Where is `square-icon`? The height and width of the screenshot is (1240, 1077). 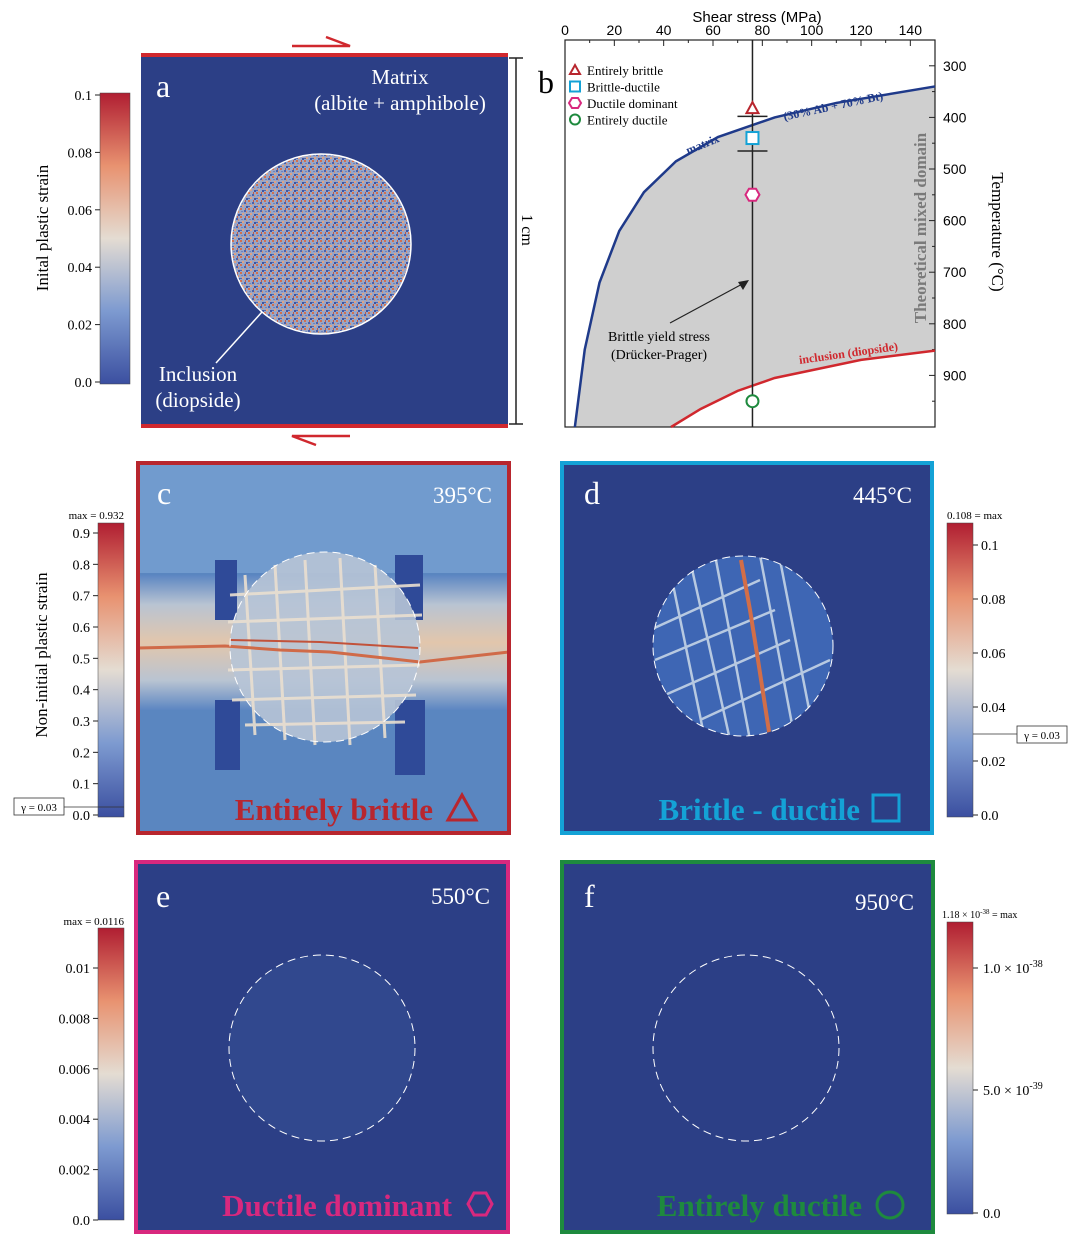 square-icon is located at coordinates (886, 808).